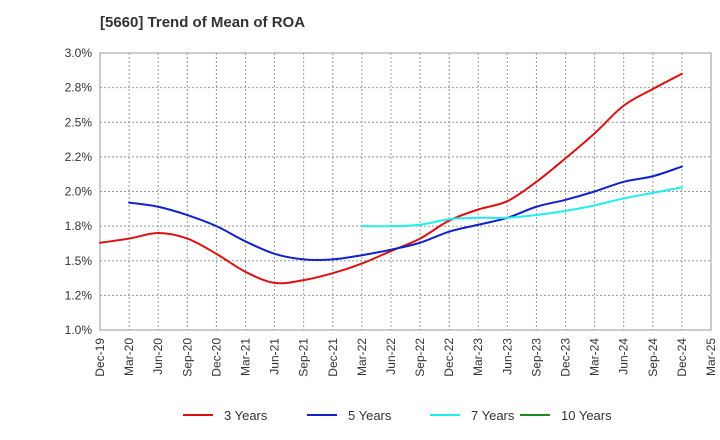 Image resolution: width=720 pixels, height=440 pixels. Describe the element at coordinates (129, 357) in the screenshot. I see `x-tick-label: Mar-20` at that location.